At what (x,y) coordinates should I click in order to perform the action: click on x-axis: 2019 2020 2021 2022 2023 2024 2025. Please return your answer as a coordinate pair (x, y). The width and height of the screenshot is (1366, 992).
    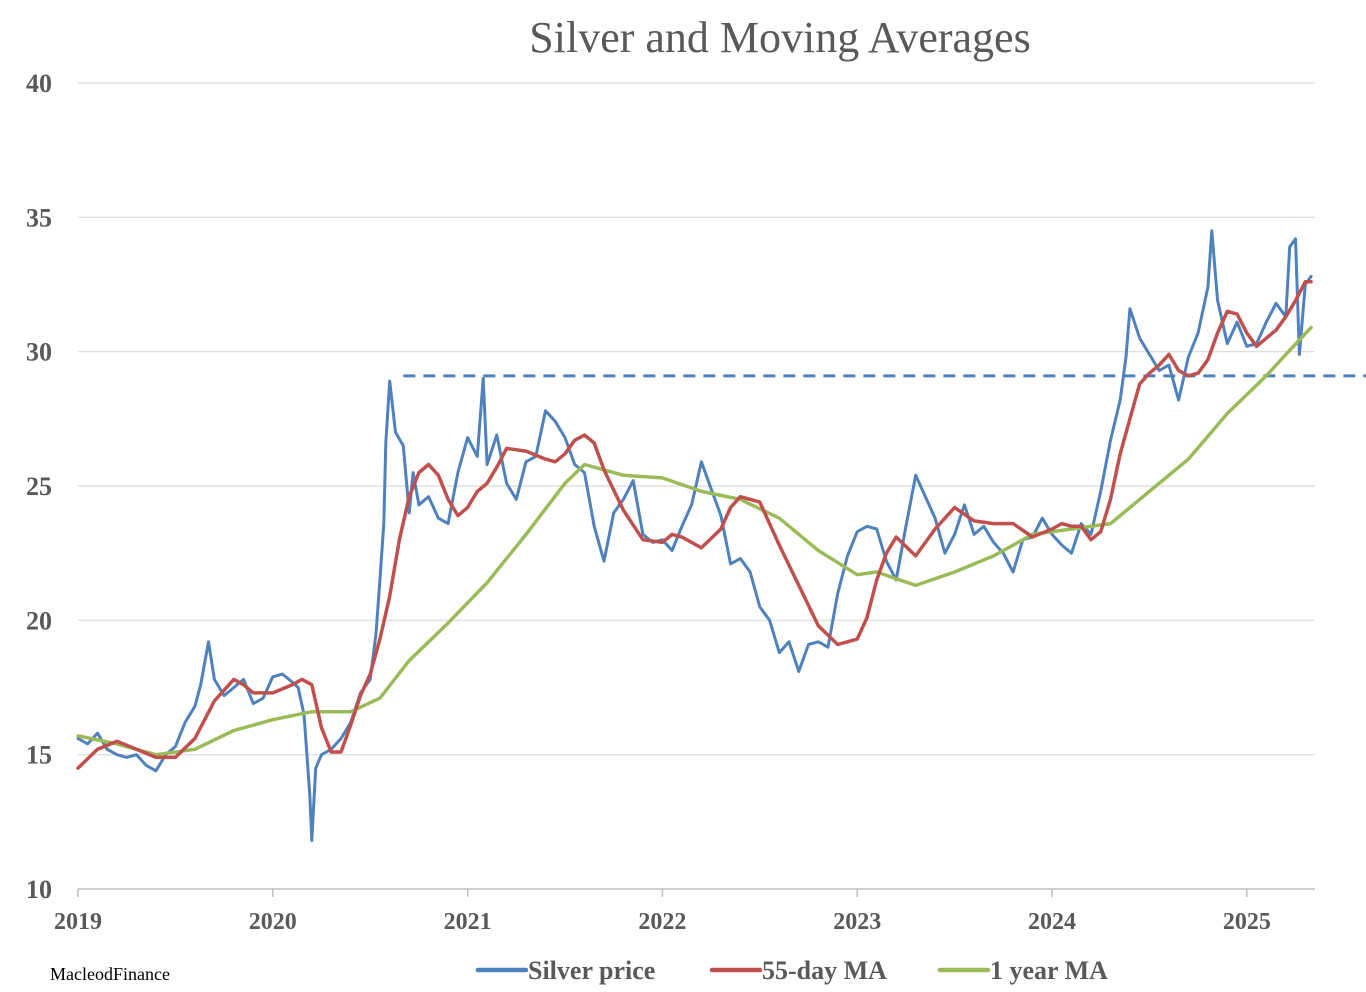
    Looking at the image, I should click on (684, 911).